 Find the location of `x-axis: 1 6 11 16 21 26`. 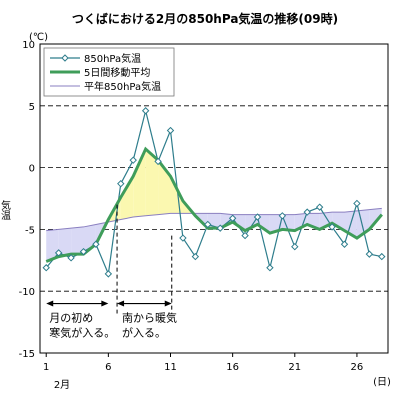

x-axis: 1 6 11 16 21 26 is located at coordinates (203, 363).